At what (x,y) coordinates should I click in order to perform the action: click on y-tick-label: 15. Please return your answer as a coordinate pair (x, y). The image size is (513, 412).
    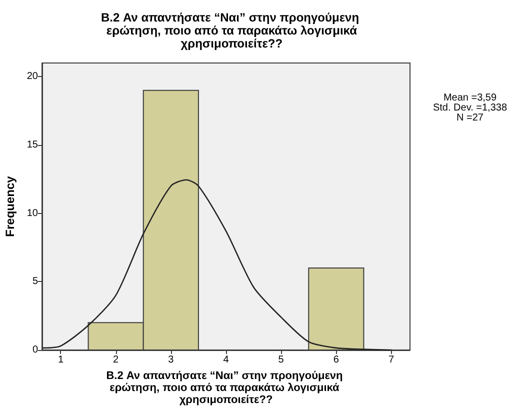
    Looking at the image, I should click on (32, 145).